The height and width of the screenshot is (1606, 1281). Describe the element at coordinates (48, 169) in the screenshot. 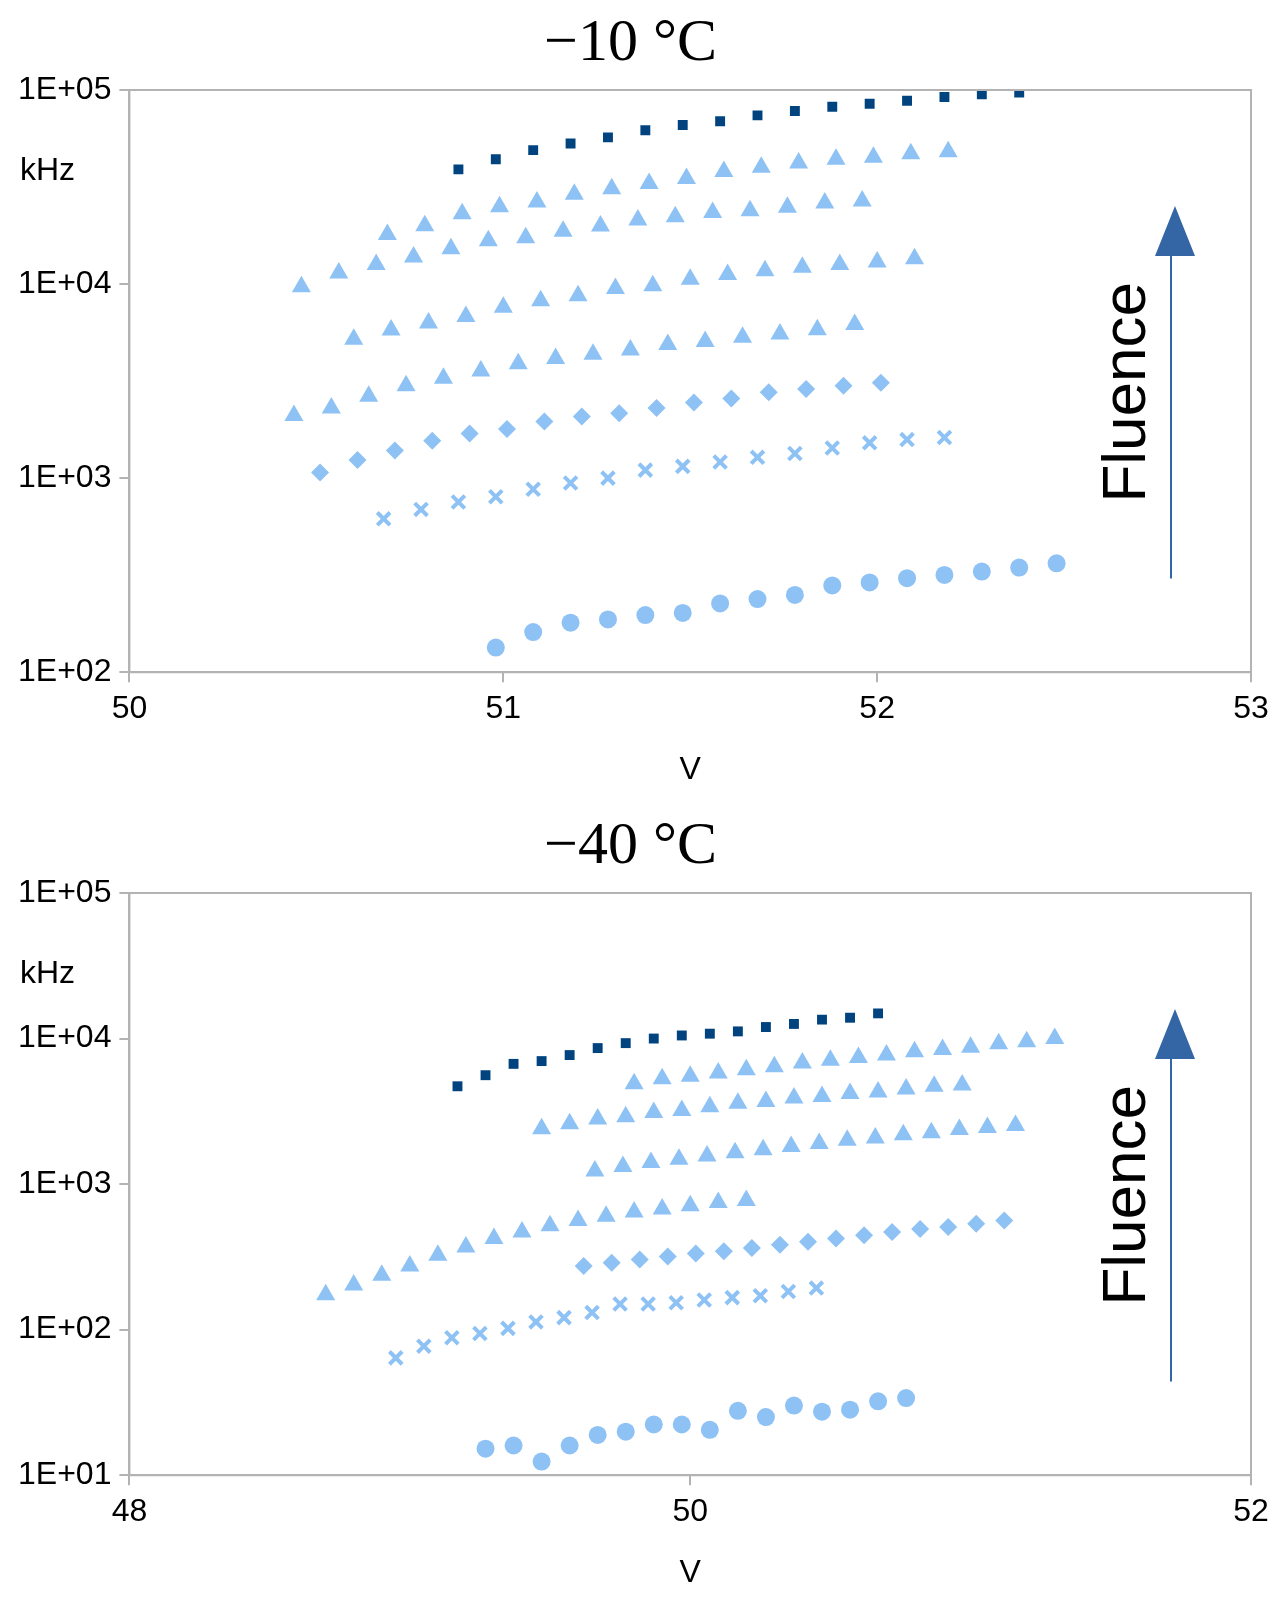

I see `y-axis-title: kHz` at that location.